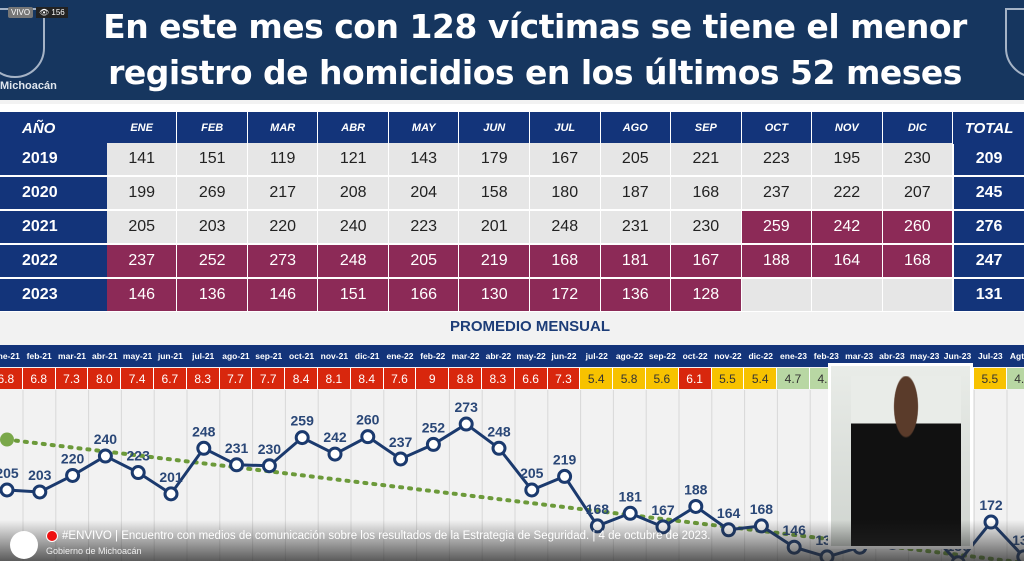  What do you see at coordinates (424, 193) in the screenshot?
I see `value-cell: 204` at bounding box center [424, 193].